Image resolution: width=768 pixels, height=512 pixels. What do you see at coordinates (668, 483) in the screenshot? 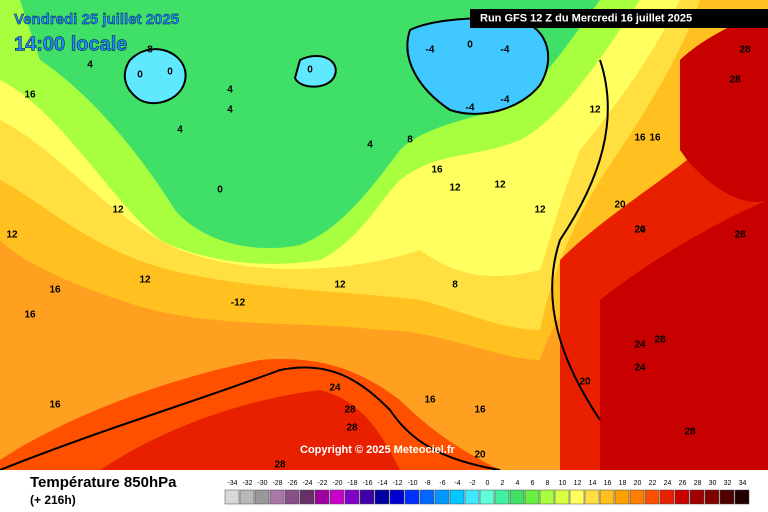
I see `legend-value: 24` at bounding box center [668, 483].